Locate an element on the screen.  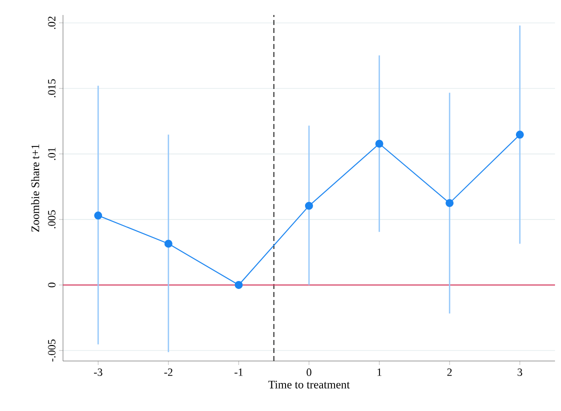
y-tick-label: -.005 is located at coordinates (52, 351).